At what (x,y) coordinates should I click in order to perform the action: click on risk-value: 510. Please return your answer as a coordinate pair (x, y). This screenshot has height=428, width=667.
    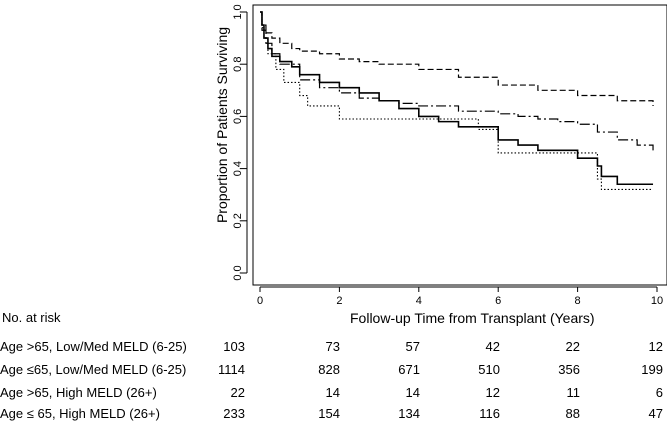
    Looking at the image, I should click on (489, 369).